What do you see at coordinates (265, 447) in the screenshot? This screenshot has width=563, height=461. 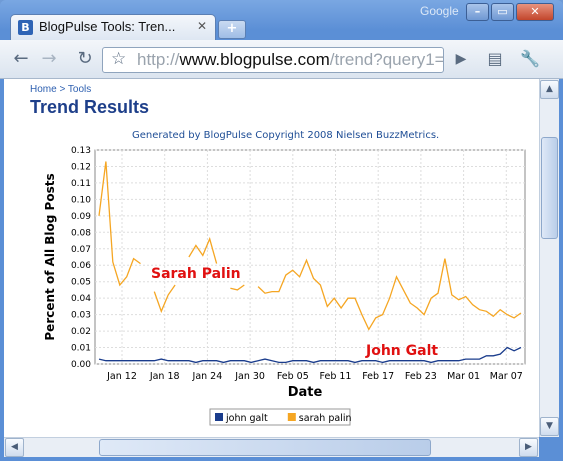 I see `horizontal-scroll-thumb` at bounding box center [265, 447].